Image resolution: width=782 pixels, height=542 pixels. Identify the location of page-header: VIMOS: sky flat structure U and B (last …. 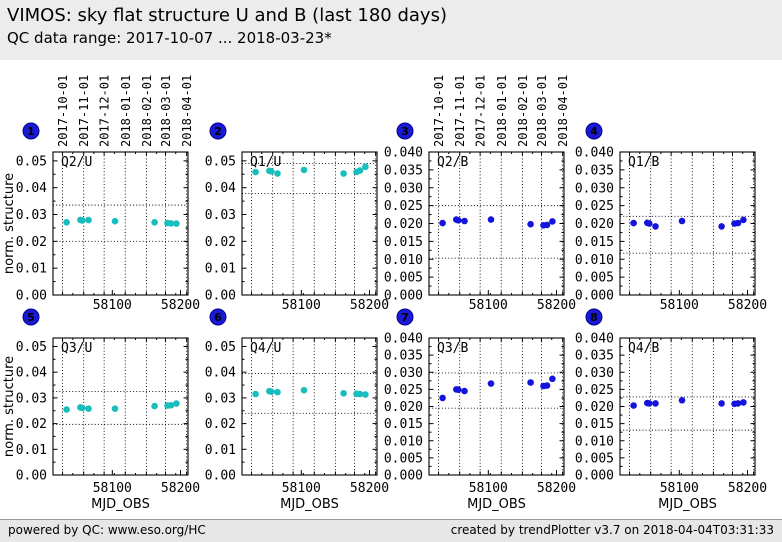
(391, 30).